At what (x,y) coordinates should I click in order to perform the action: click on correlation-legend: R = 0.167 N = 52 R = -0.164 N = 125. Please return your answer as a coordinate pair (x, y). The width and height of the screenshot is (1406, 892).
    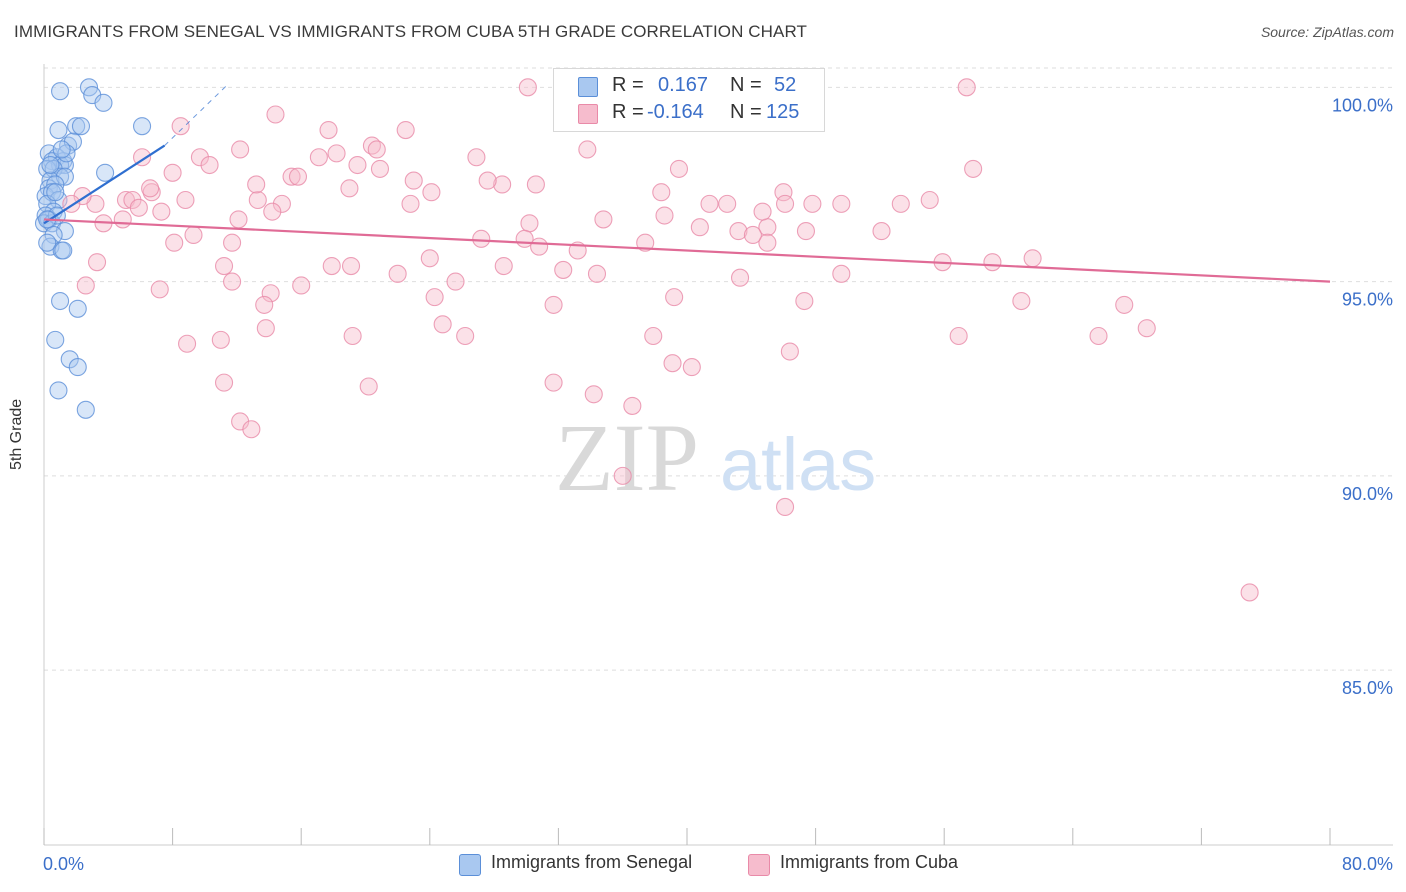
    Looking at the image, I should click on (689, 100).